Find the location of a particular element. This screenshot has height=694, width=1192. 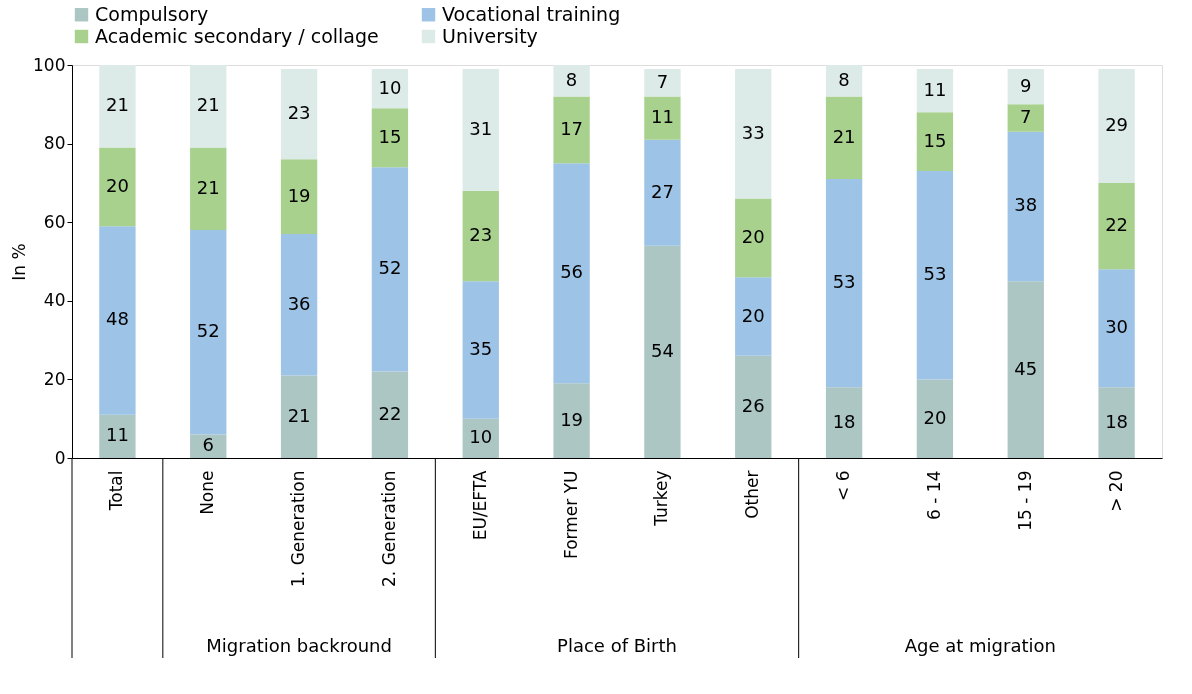

x-tick-label: None is located at coordinates (207, 492).